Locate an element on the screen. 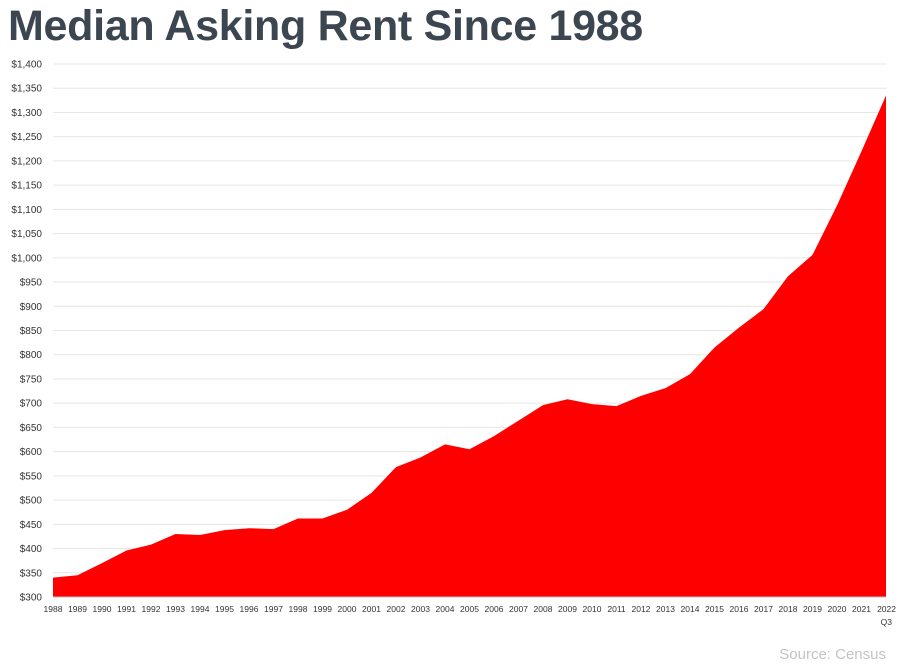 The width and height of the screenshot is (900, 667). y-tick-label: $700 is located at coordinates (31, 404).